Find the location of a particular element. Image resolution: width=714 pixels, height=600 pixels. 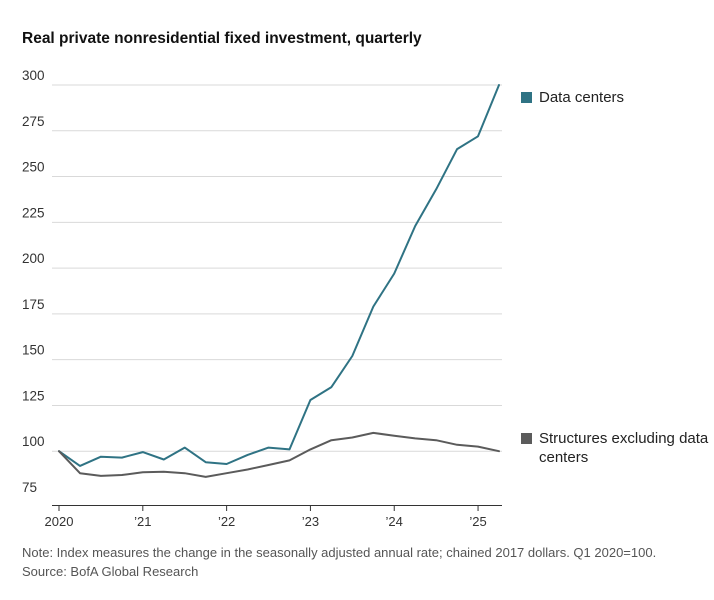

y-axis-ticks: 75 100 125 150 175 200 225 250 275 300 is located at coordinates (33, 281).